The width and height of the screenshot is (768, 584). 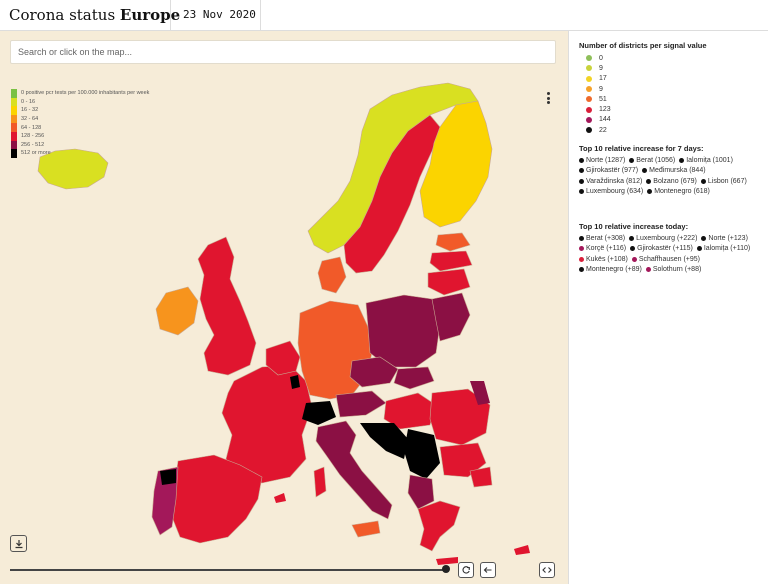 I want to click on region-norte, so click(x=168, y=477).